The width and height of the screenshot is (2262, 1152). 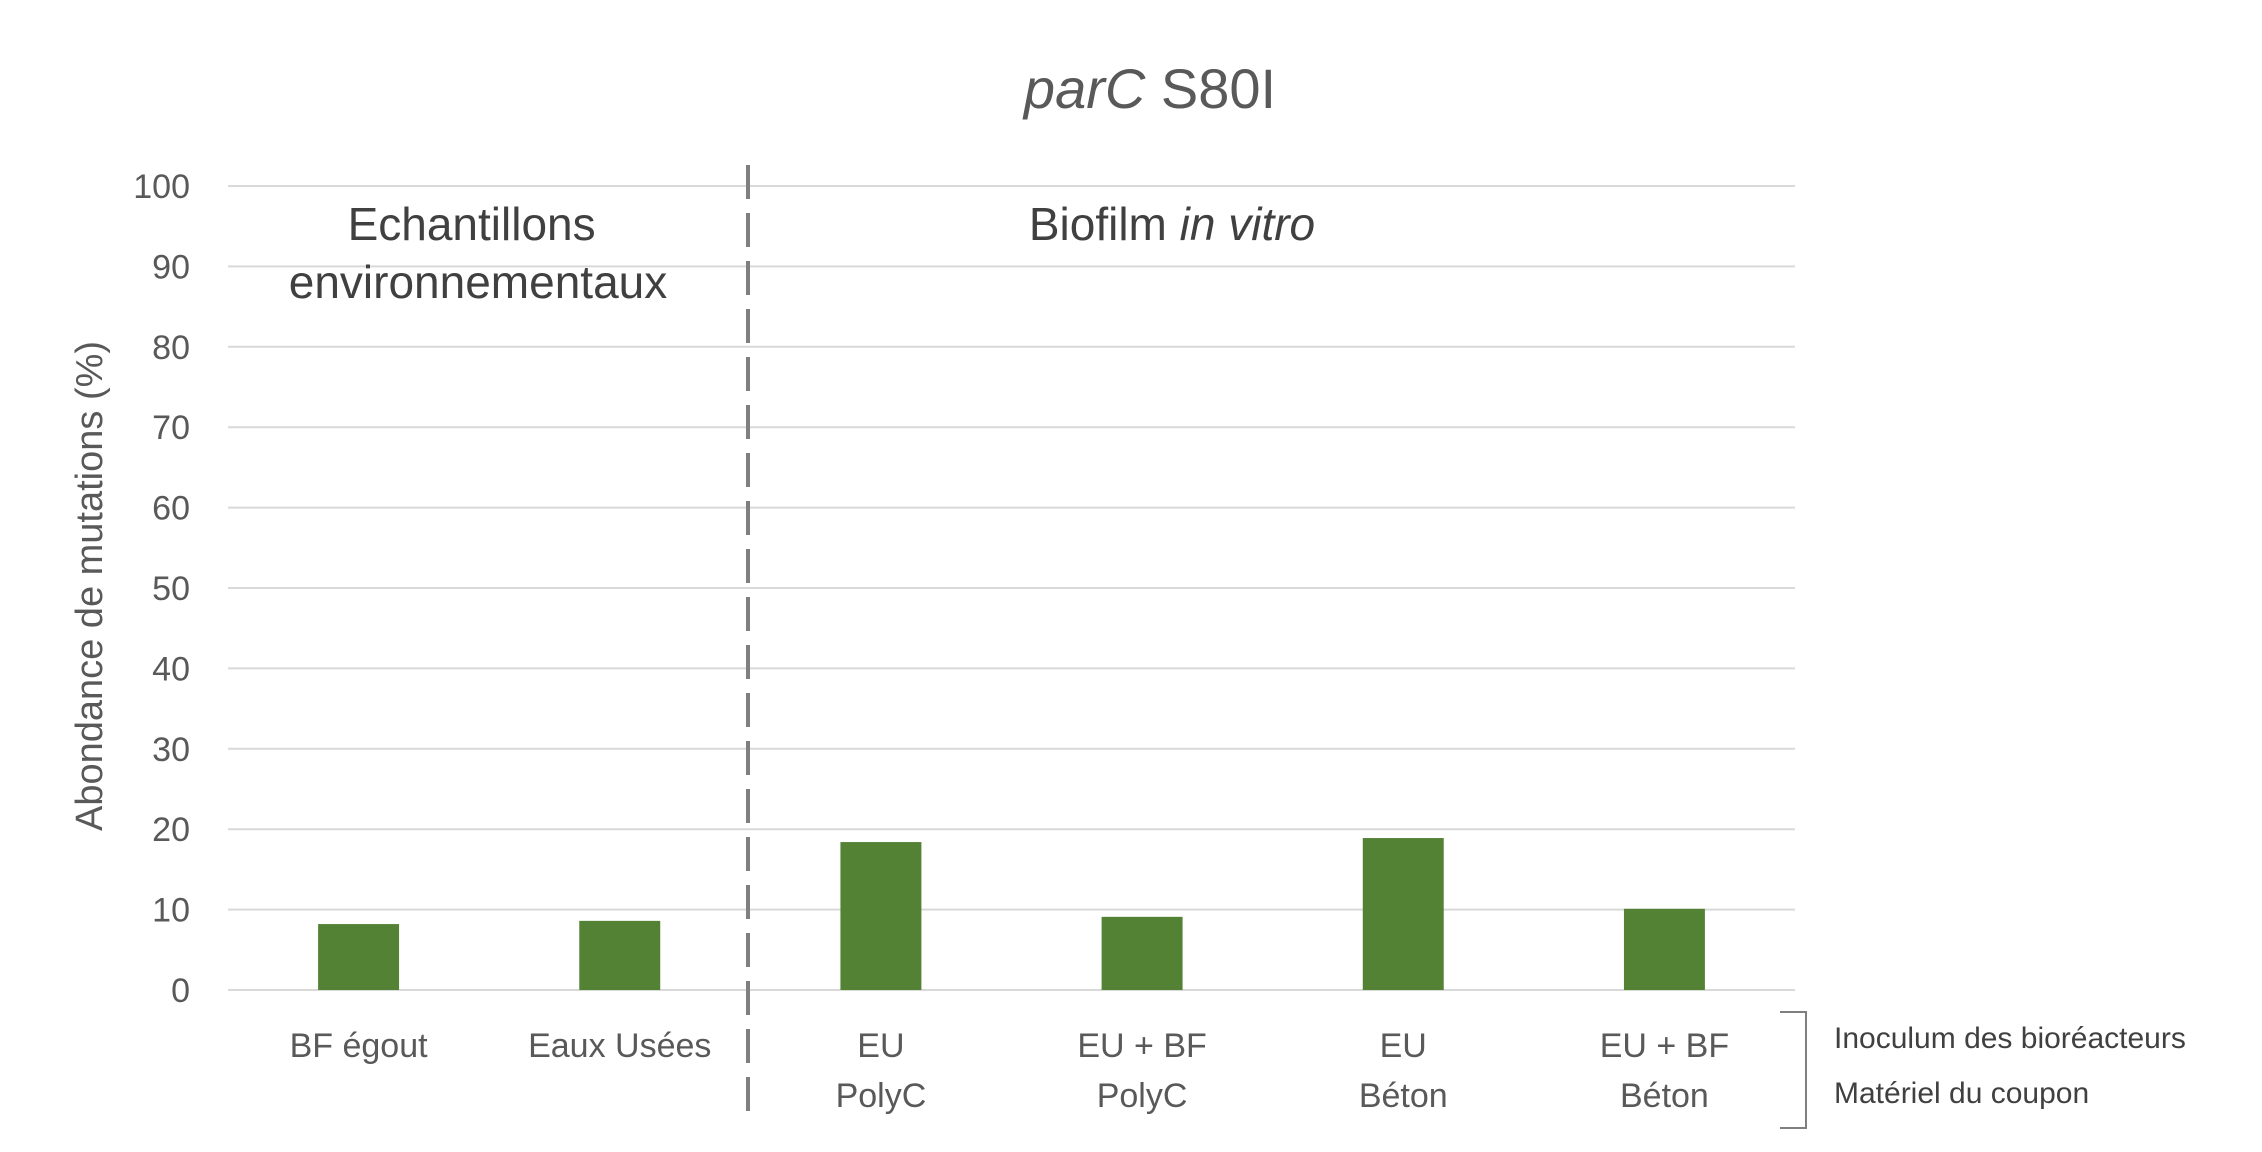 What do you see at coordinates (1141, 1071) in the screenshot?
I see `category-label: EU + BF PolyC` at bounding box center [1141, 1071].